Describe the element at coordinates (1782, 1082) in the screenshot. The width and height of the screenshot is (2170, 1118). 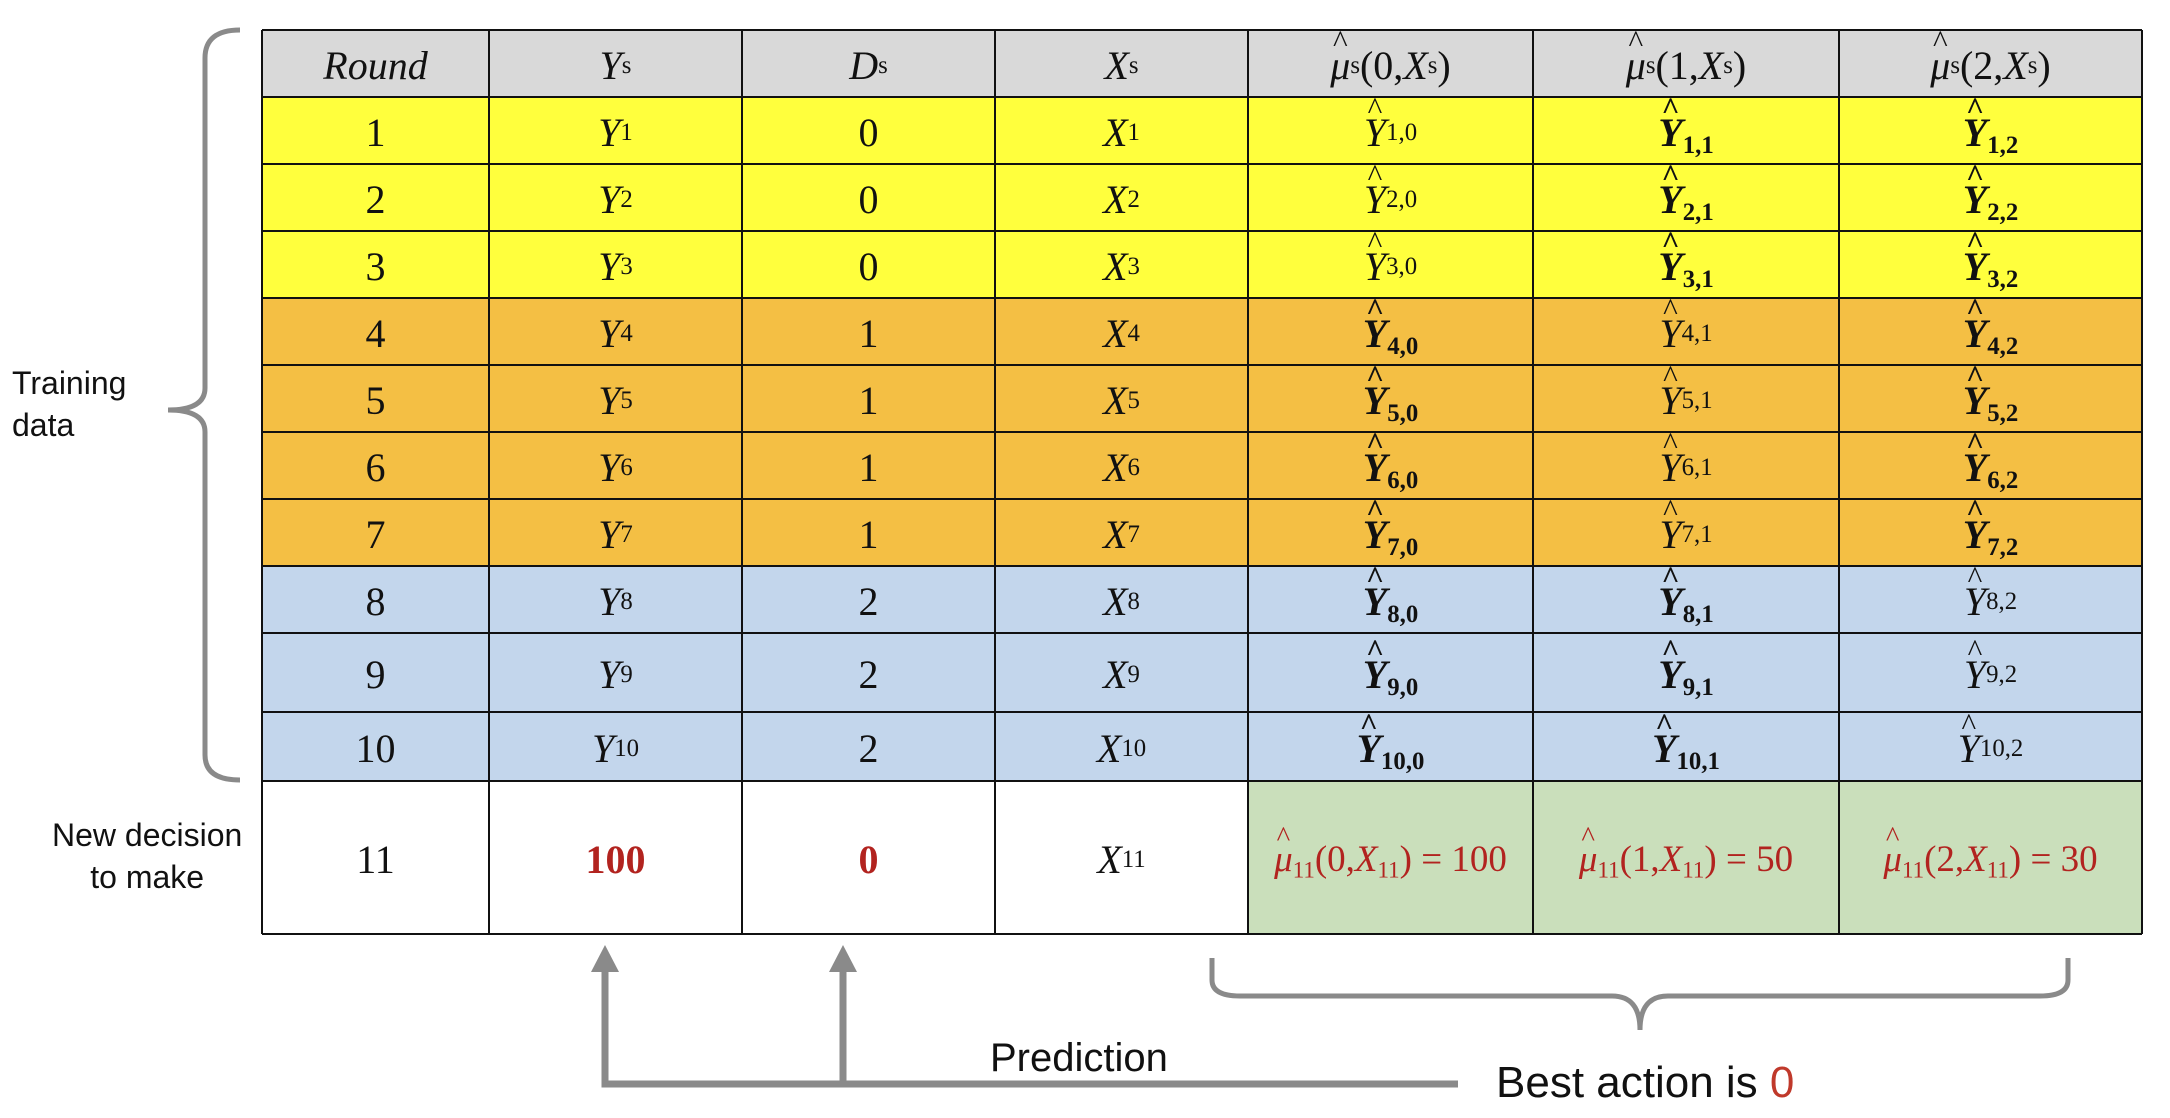
I see `best-action-value: 0` at that location.